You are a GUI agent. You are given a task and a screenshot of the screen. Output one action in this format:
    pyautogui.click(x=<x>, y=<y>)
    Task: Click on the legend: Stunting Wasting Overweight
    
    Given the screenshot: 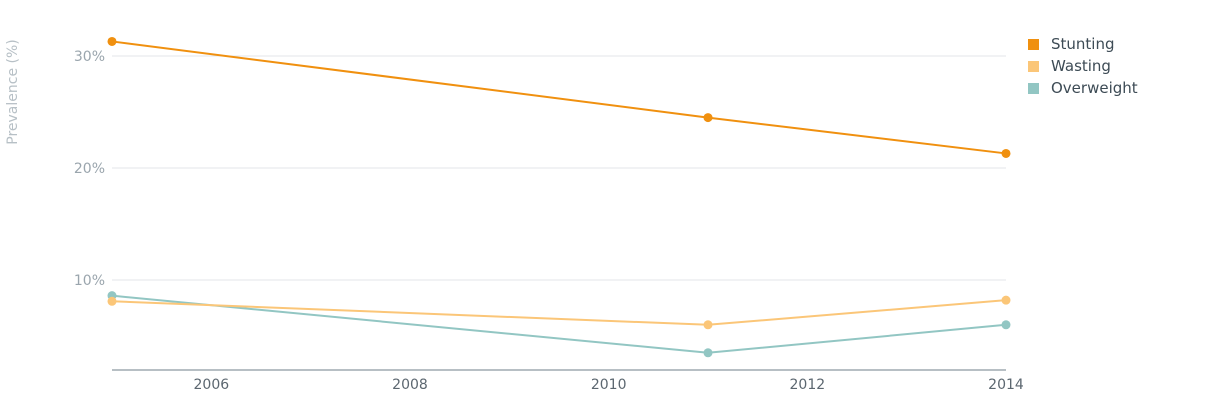 What is the action you would take?
    pyautogui.click(x=1083, y=66)
    